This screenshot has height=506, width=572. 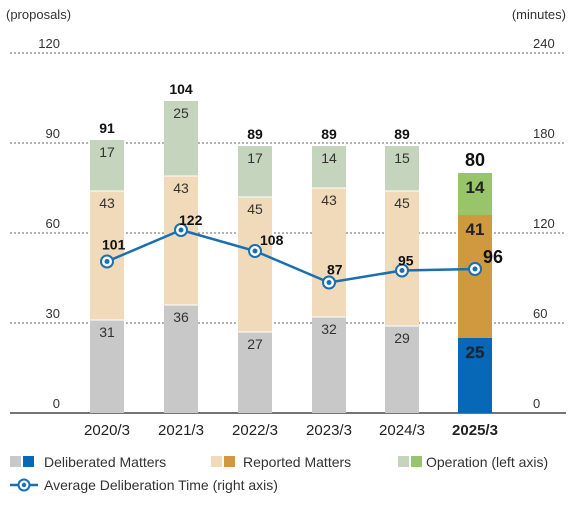 I want to click on right-tick-label: 60, so click(x=540, y=313).